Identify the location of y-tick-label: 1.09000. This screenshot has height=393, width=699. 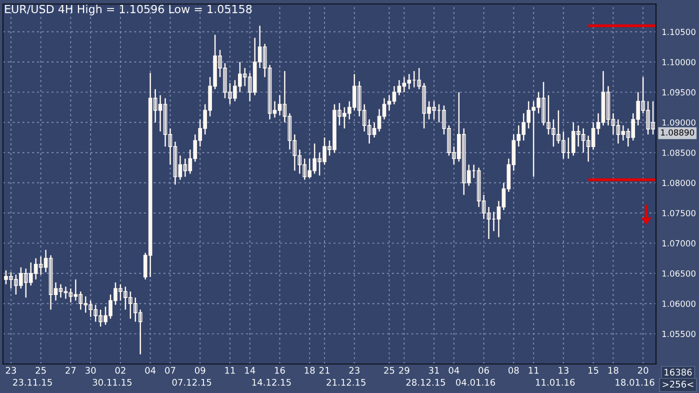
(679, 122).